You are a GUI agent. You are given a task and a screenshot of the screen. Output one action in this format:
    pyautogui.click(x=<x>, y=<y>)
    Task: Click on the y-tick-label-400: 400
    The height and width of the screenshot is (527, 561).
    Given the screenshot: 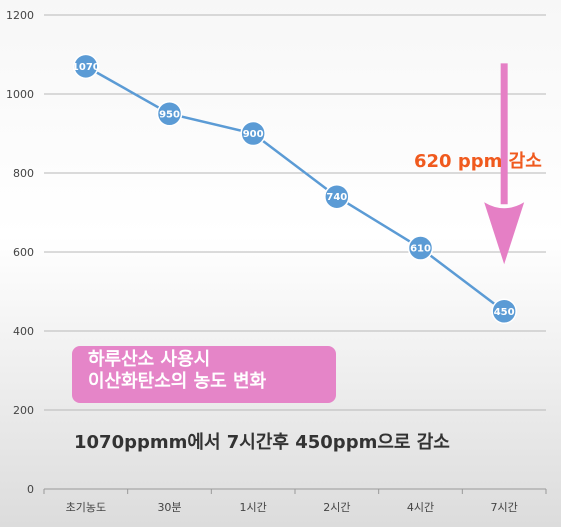 What is the action you would take?
    pyautogui.click(x=23, y=331)
    